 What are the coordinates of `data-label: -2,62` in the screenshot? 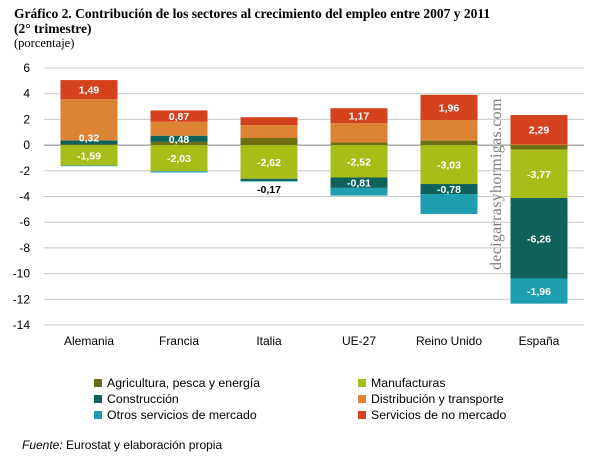 It's located at (269, 163).